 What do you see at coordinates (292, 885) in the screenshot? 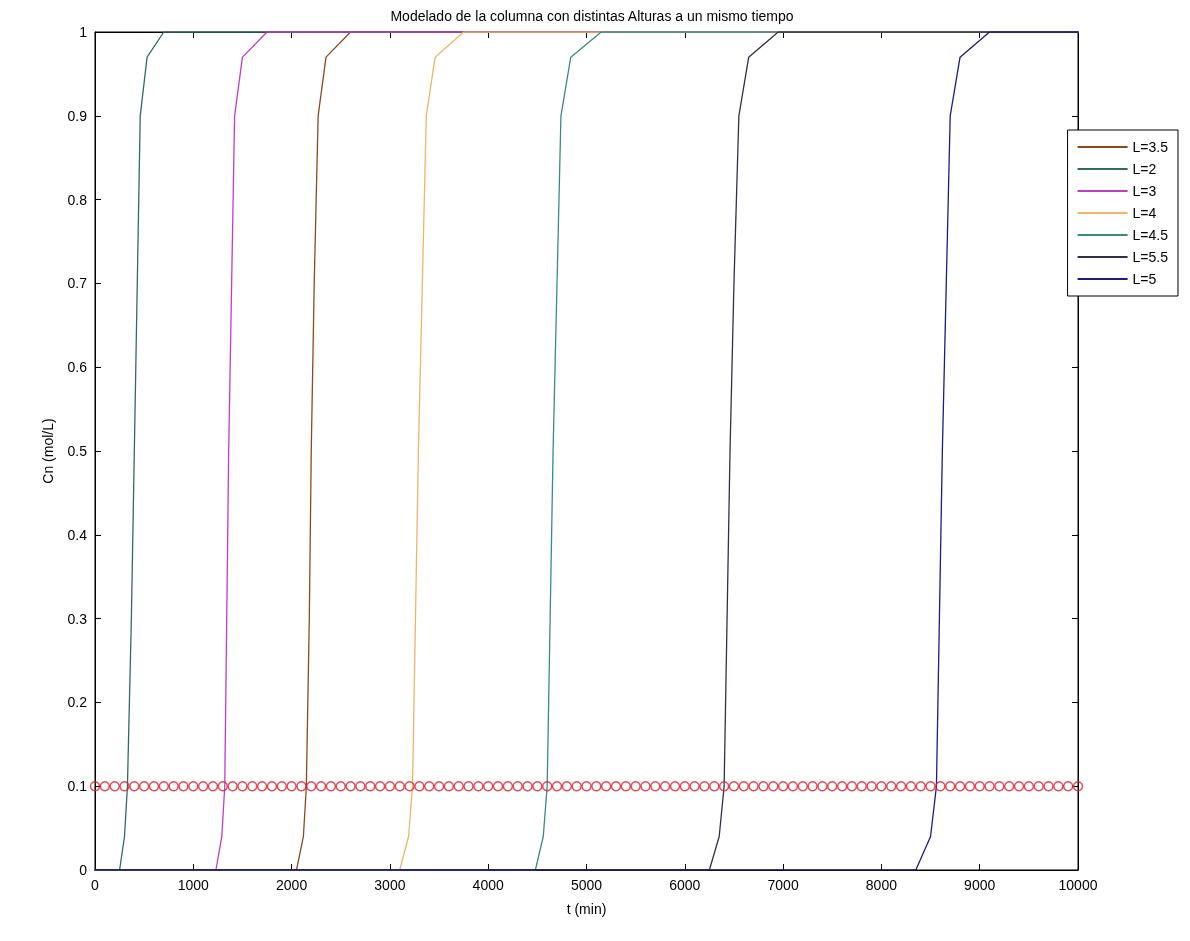
I see `x-tick-label: 2000` at bounding box center [292, 885].